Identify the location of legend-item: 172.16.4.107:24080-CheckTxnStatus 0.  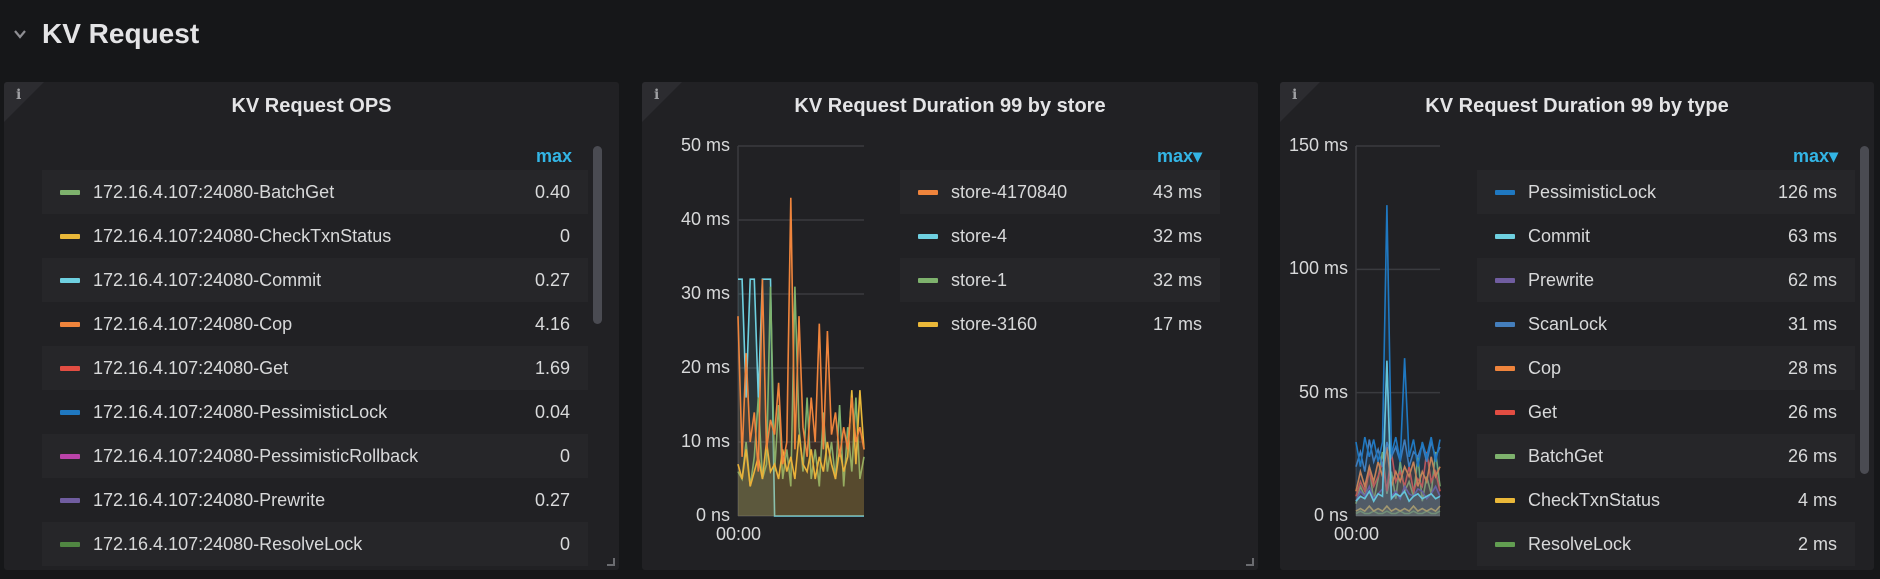
(315, 236).